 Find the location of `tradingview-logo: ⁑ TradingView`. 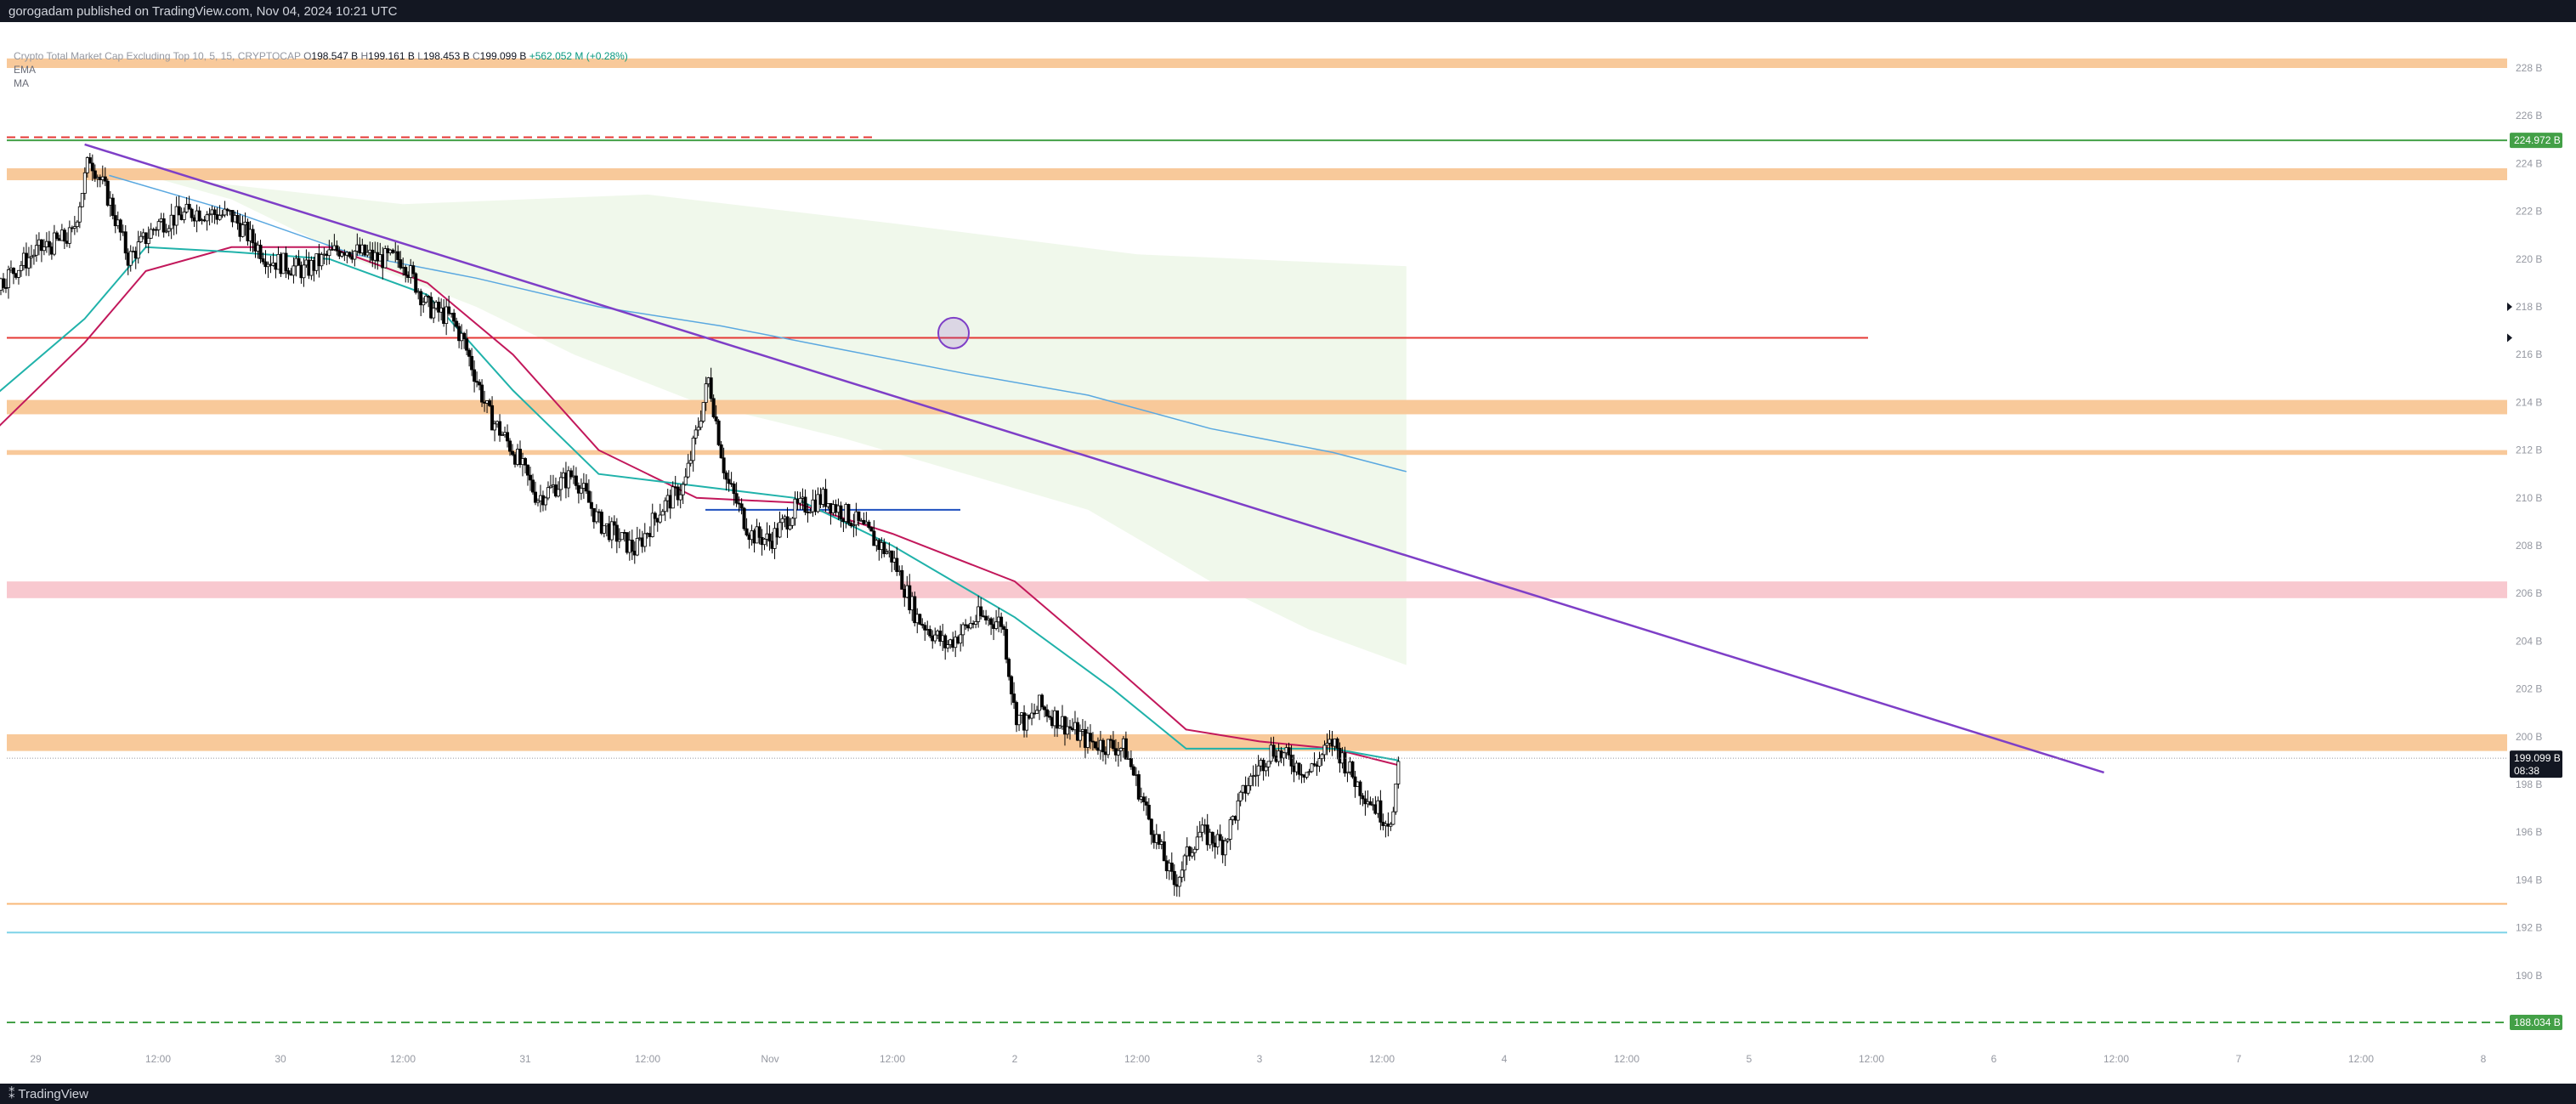

tradingview-logo: ⁑ TradingView is located at coordinates (48, 1094).